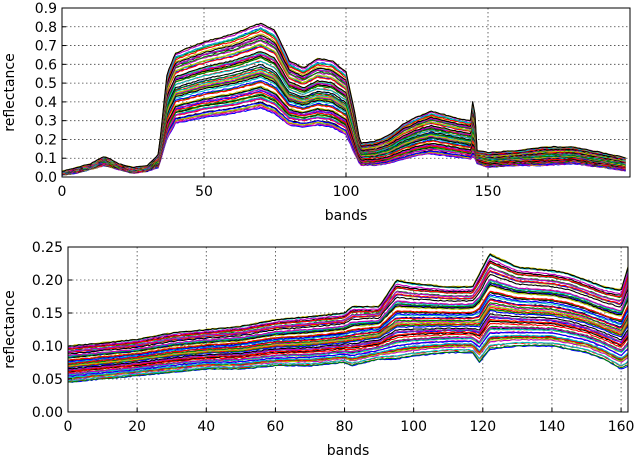 This screenshot has width=640, height=458. What do you see at coordinates (46, 84) in the screenshot?
I see `y-tick-label: 0.5` at bounding box center [46, 84].